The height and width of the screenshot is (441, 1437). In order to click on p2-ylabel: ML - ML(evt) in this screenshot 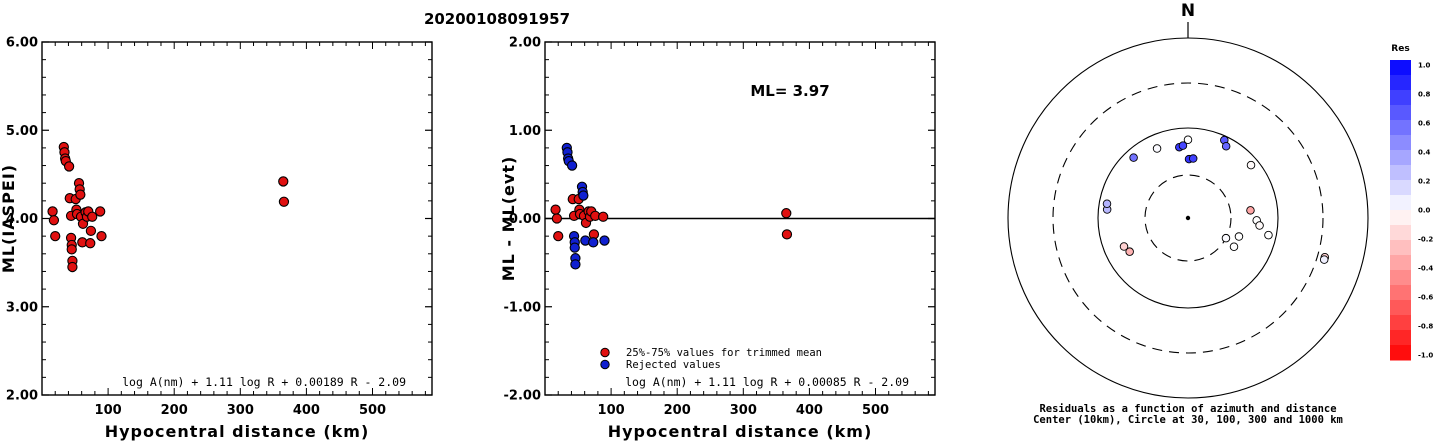, I will do `click(508, 219)`.